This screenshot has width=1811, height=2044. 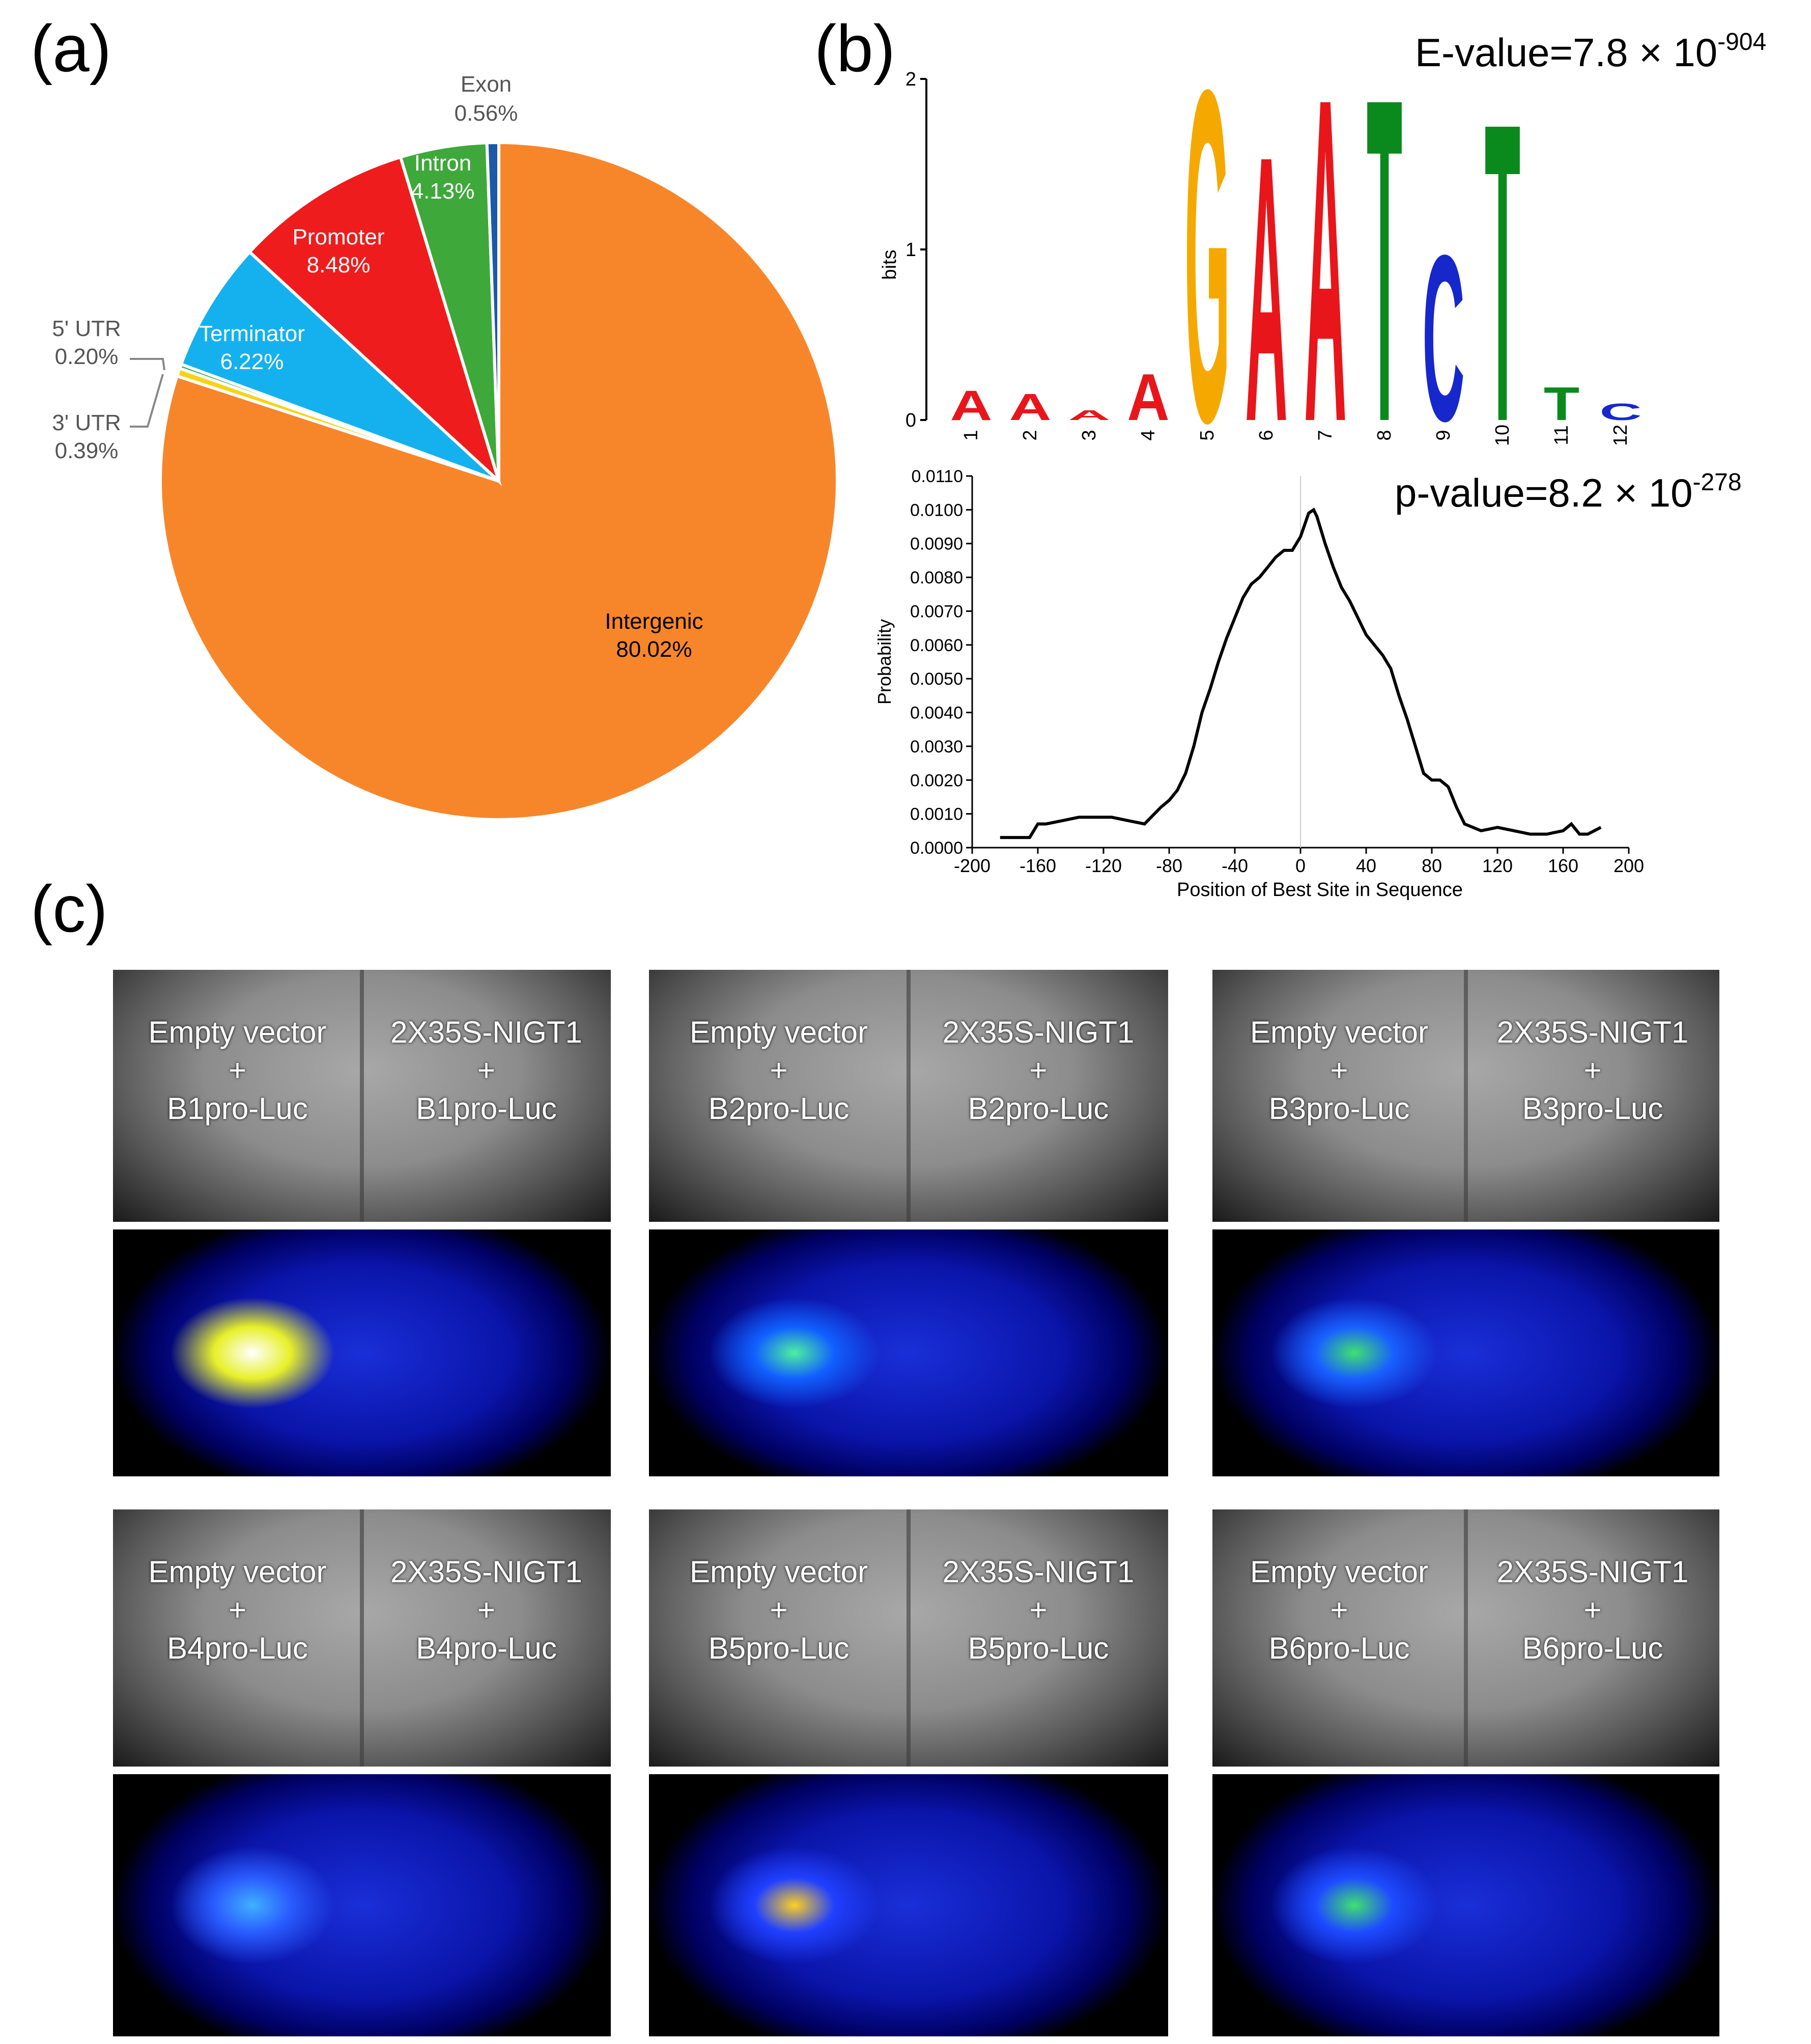 I want to click on line-ytick-label: 0.0040, so click(x=936, y=713).